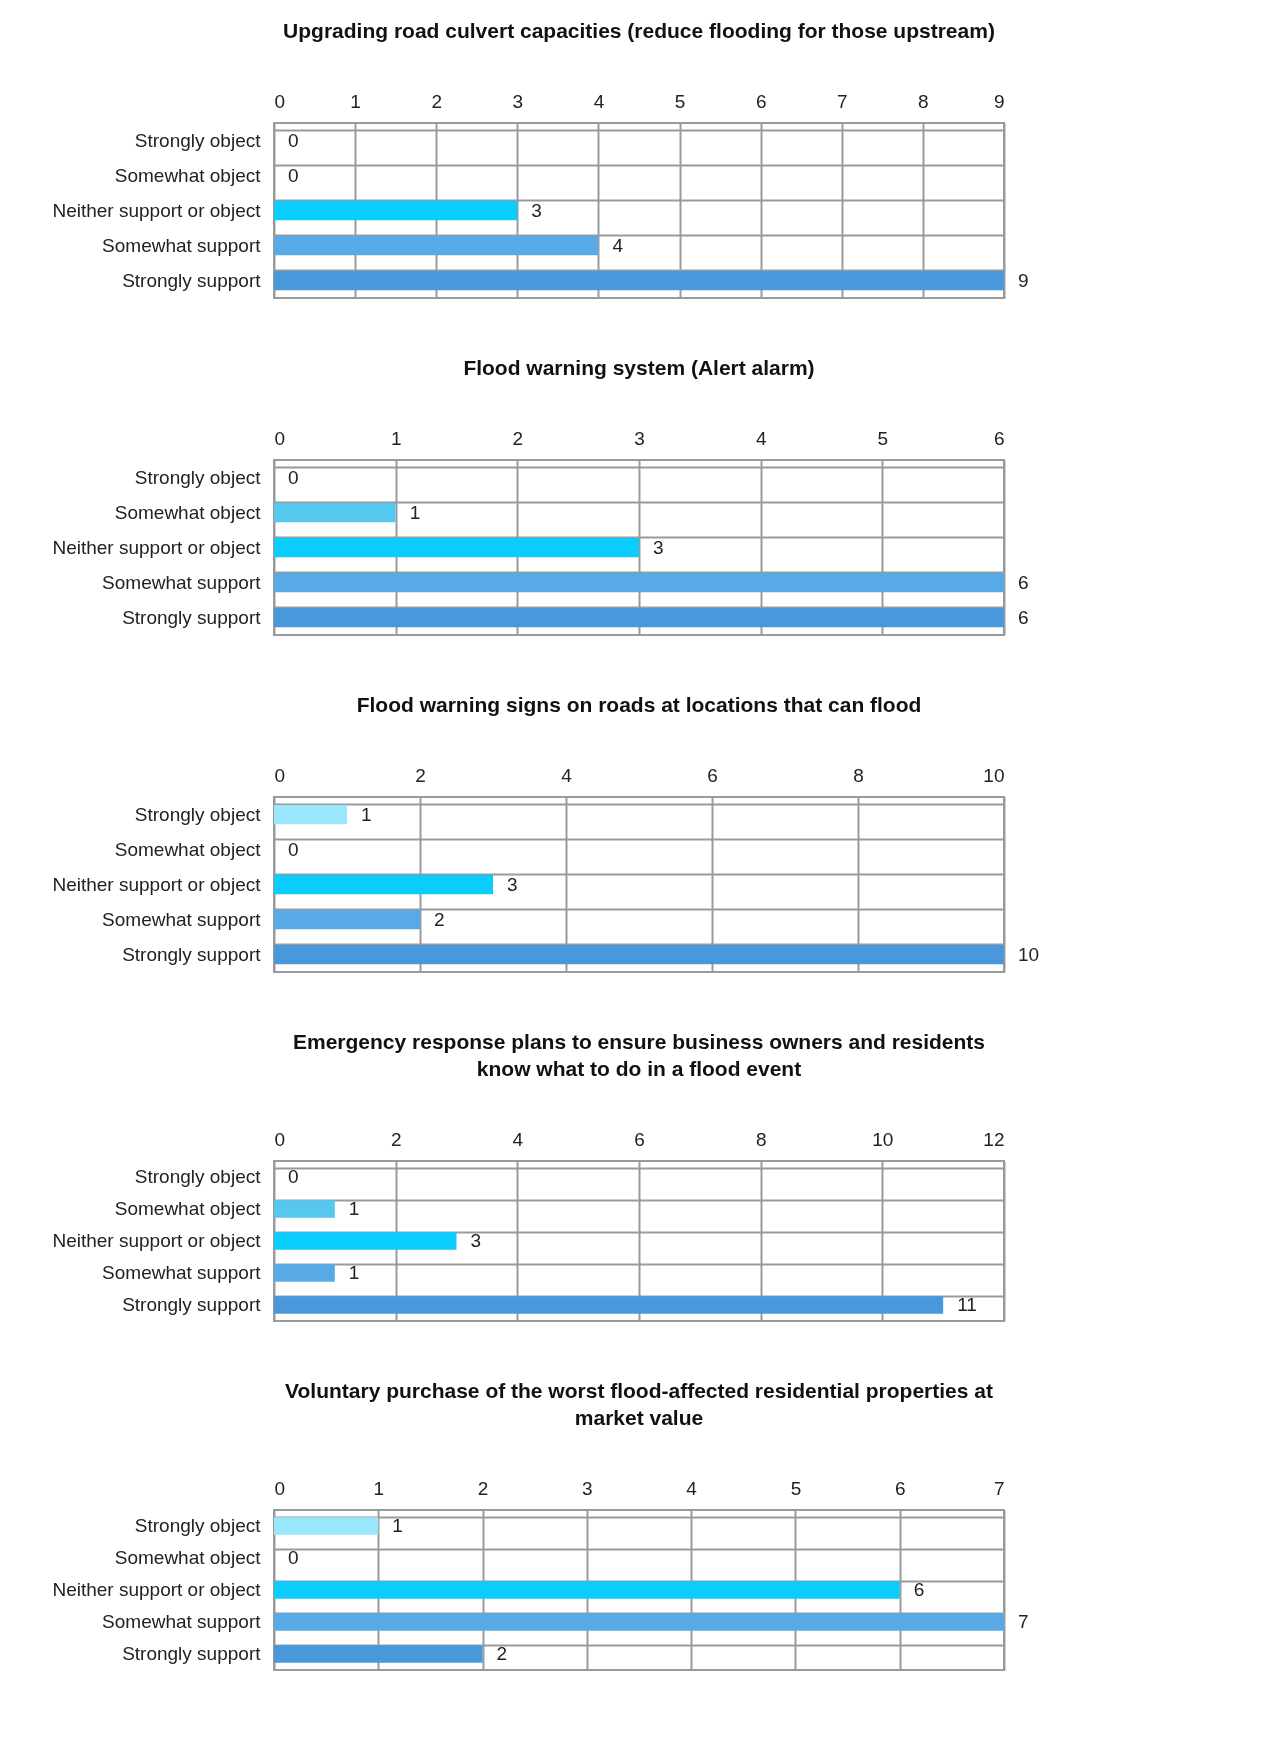 Image resolution: width=1266 pixels, height=1738 pixels. Describe the element at coordinates (999, 101) in the screenshot. I see `x-tick-label: 9` at that location.